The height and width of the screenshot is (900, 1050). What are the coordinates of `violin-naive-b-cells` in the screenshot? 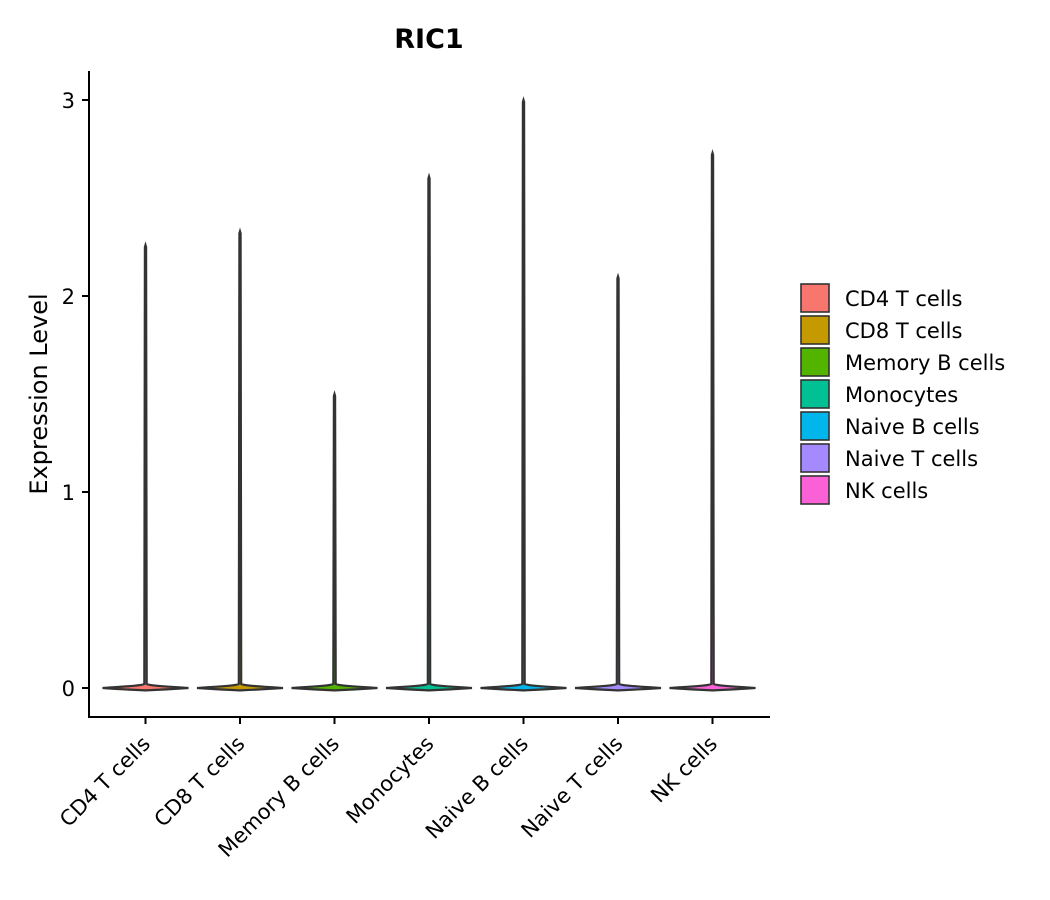 It's located at (523, 394).